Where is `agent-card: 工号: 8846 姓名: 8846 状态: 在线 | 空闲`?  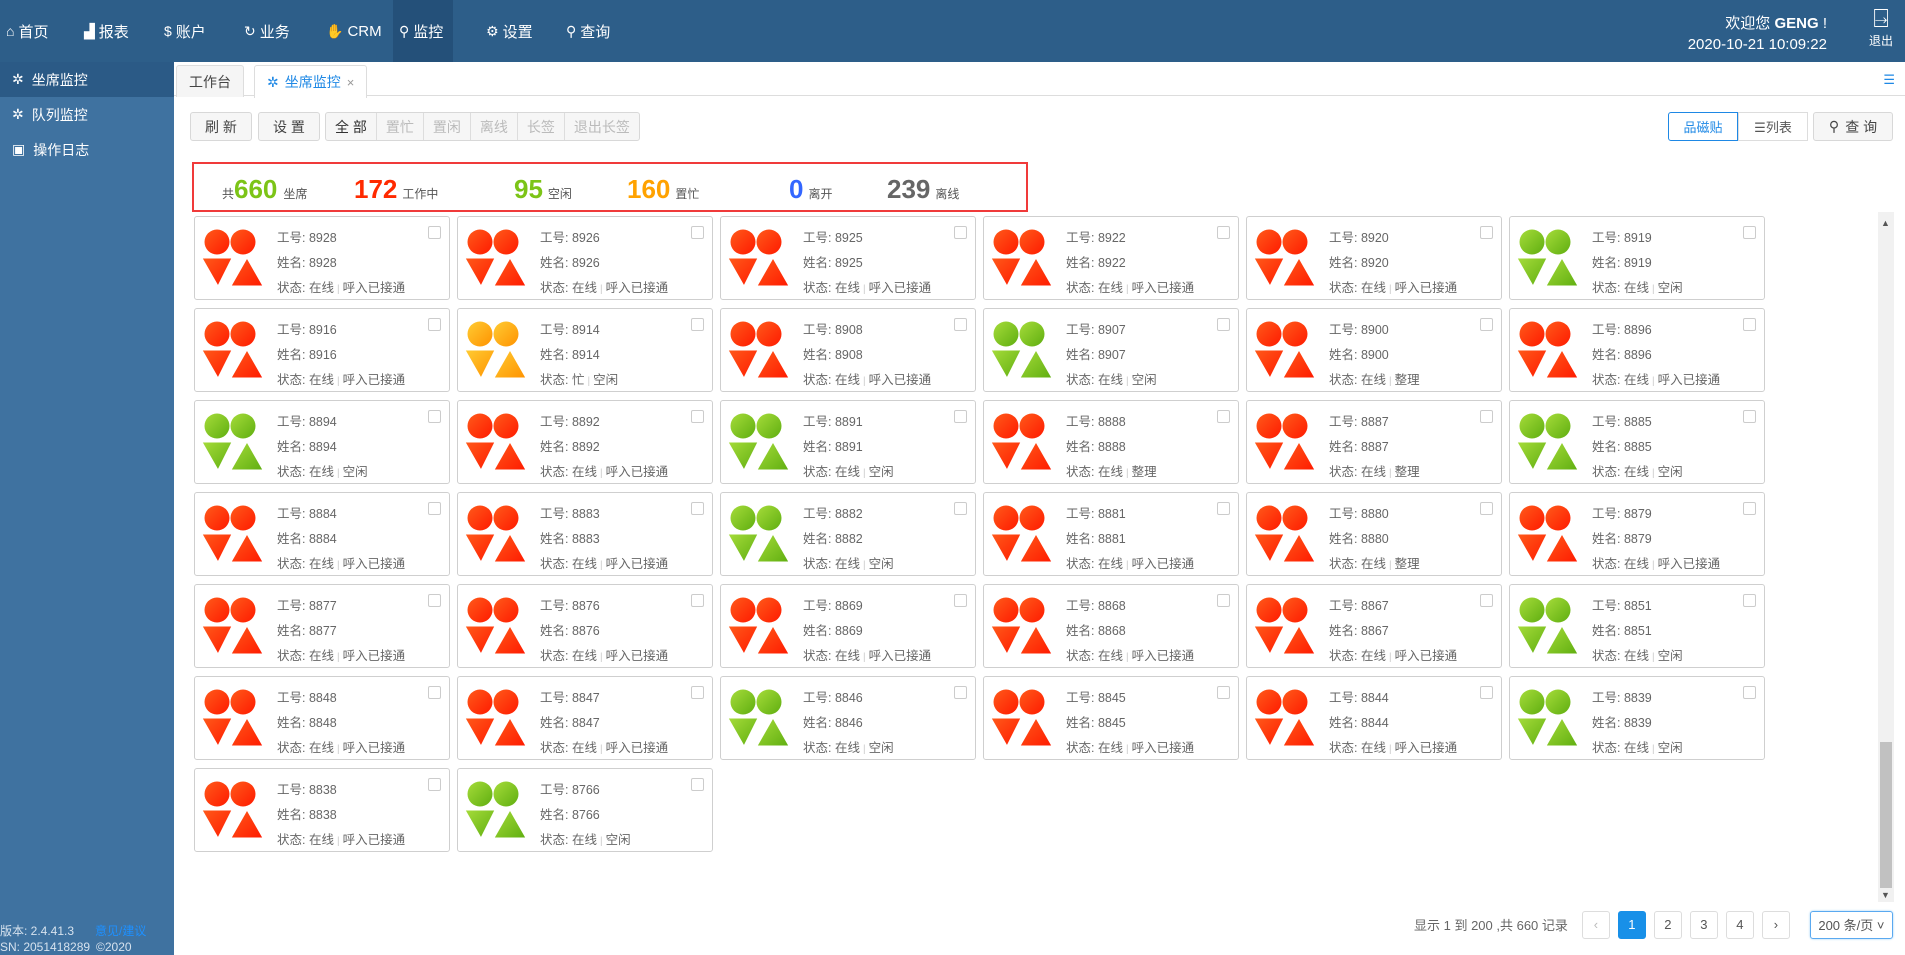
agent-card: 工号: 8846 姓名: 8846 状态: 在线 | 空闲 is located at coordinates (848, 718).